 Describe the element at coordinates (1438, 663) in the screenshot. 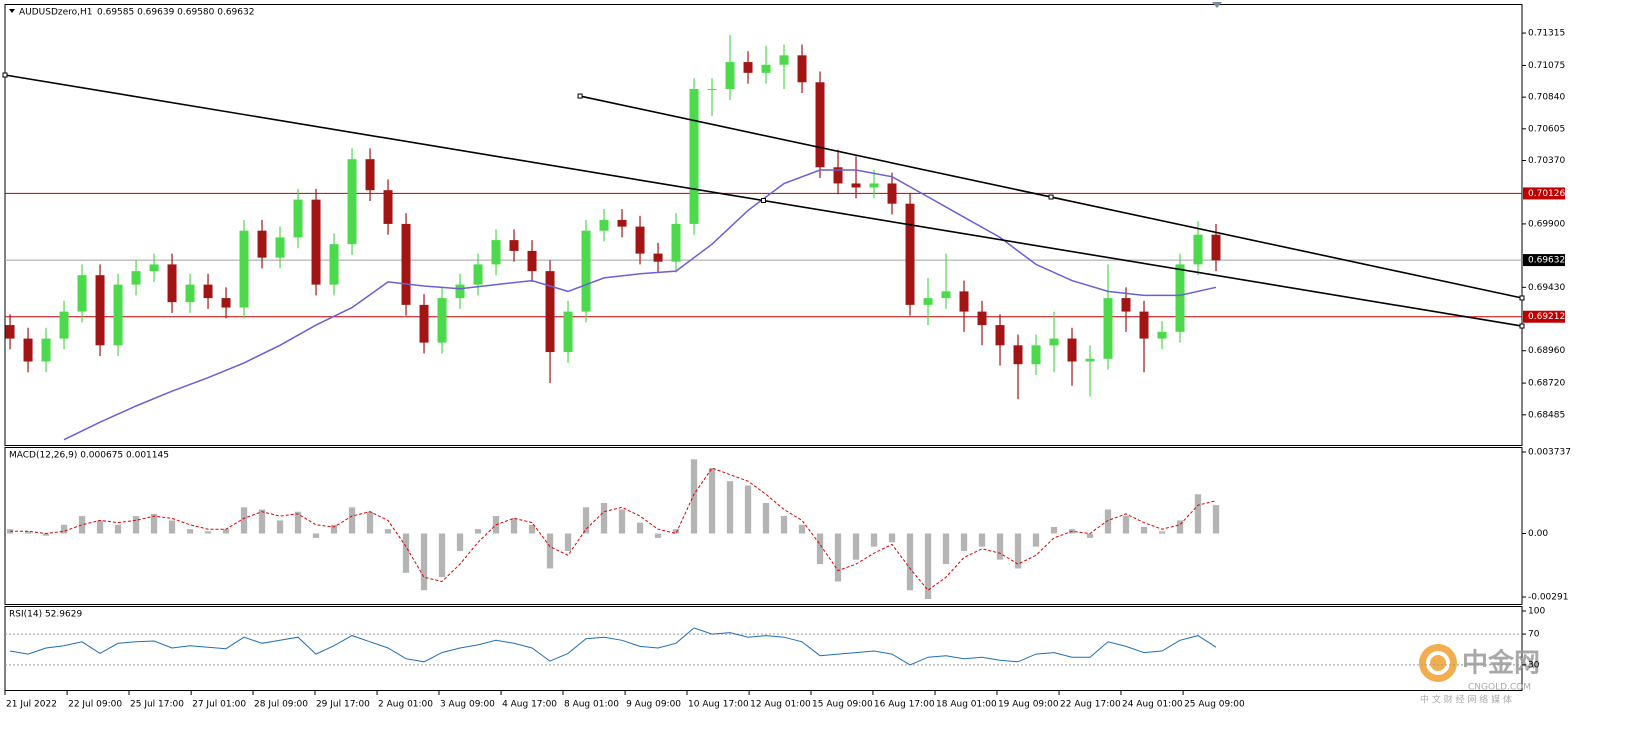

I see `watermark-logo-ring` at that location.